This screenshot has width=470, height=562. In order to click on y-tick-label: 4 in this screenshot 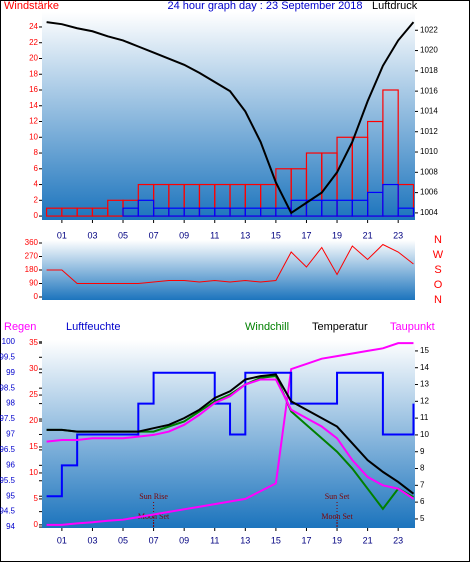, I will do `click(36, 184)`.